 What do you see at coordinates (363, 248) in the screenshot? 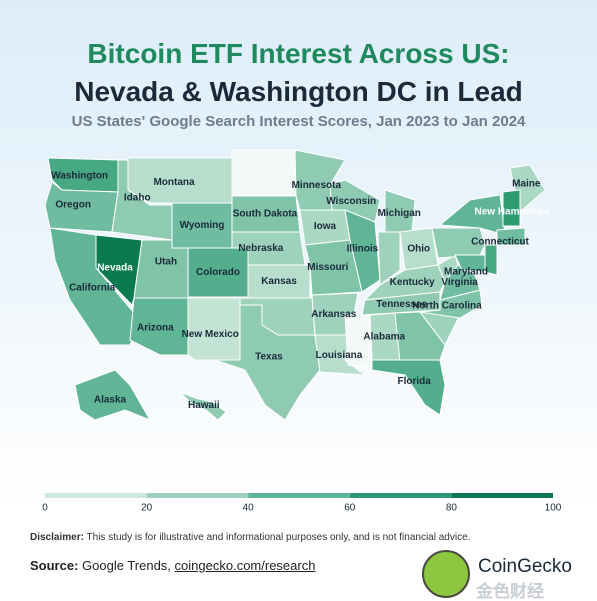
I see `state-label: Illinois` at bounding box center [363, 248].